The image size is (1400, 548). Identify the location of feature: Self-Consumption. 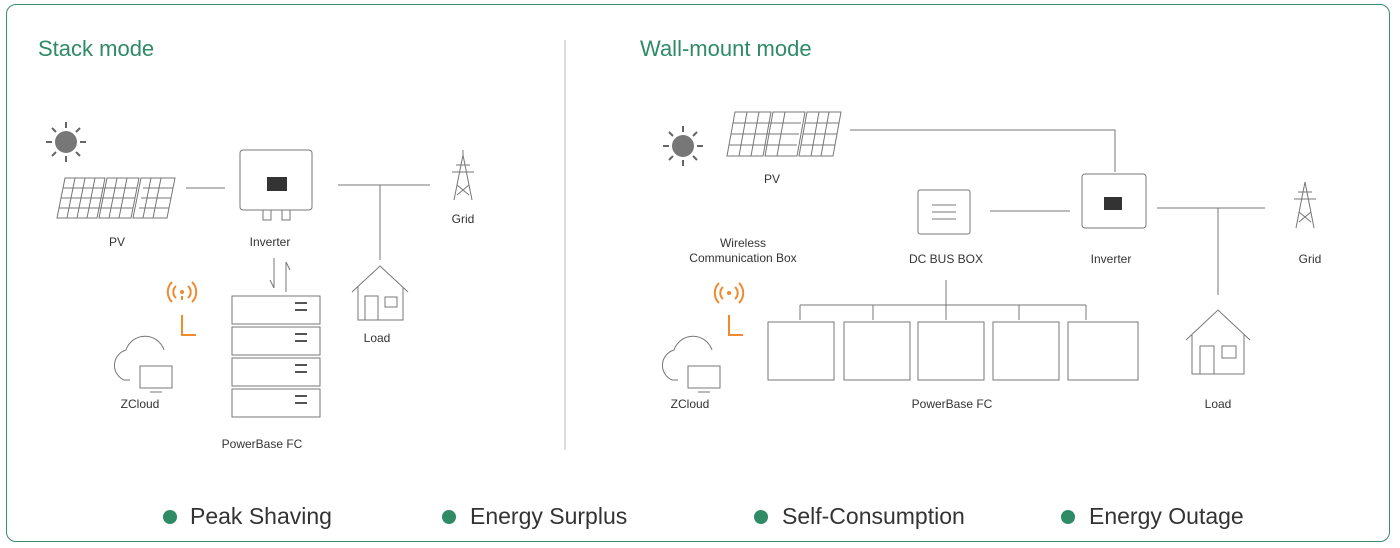
(873, 516).